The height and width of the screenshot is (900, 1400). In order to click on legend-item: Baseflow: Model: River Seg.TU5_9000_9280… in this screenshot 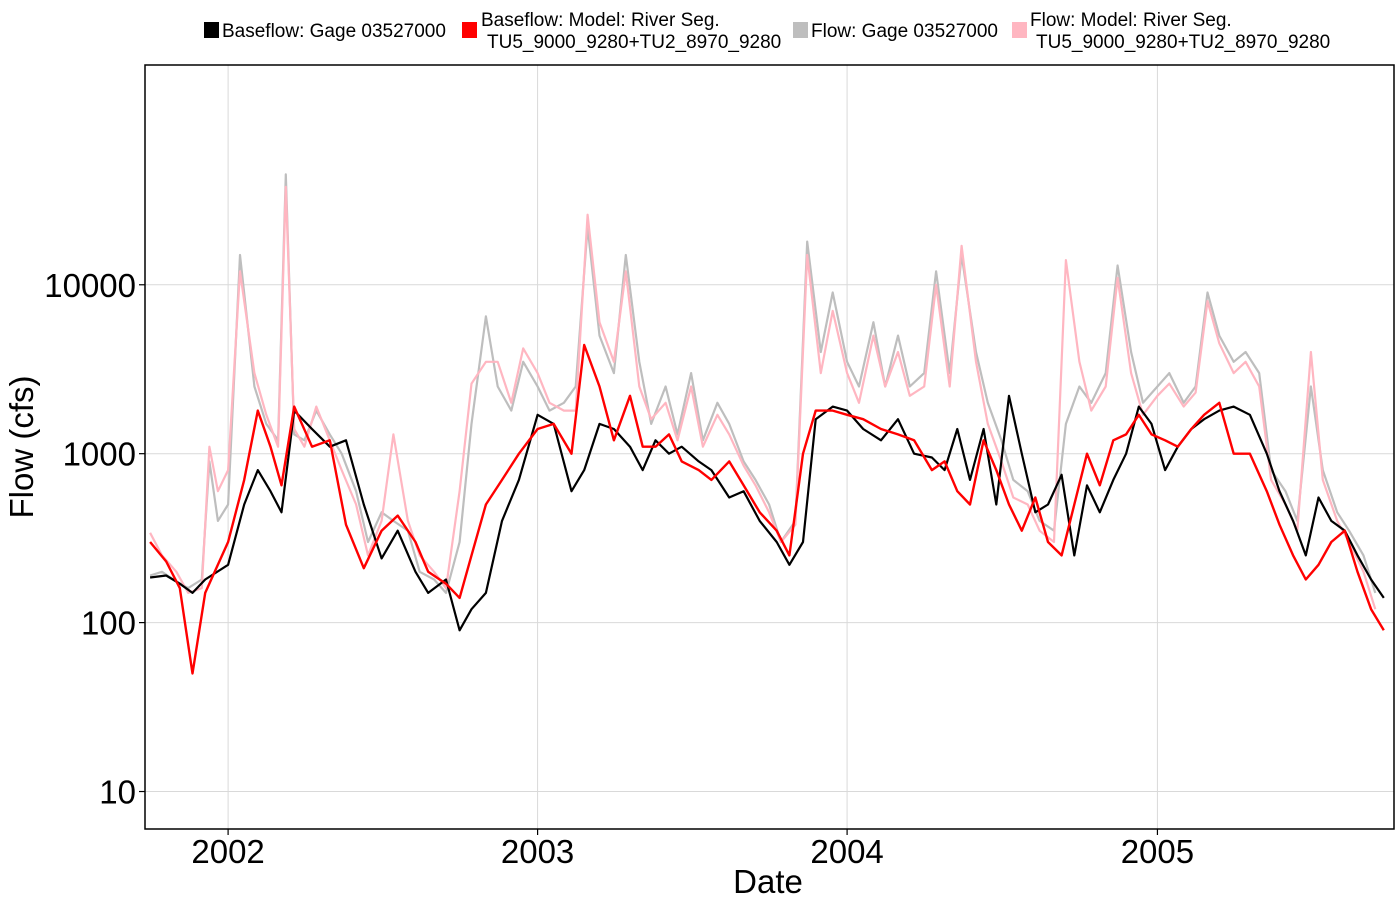, I will do `click(621, 31)`.